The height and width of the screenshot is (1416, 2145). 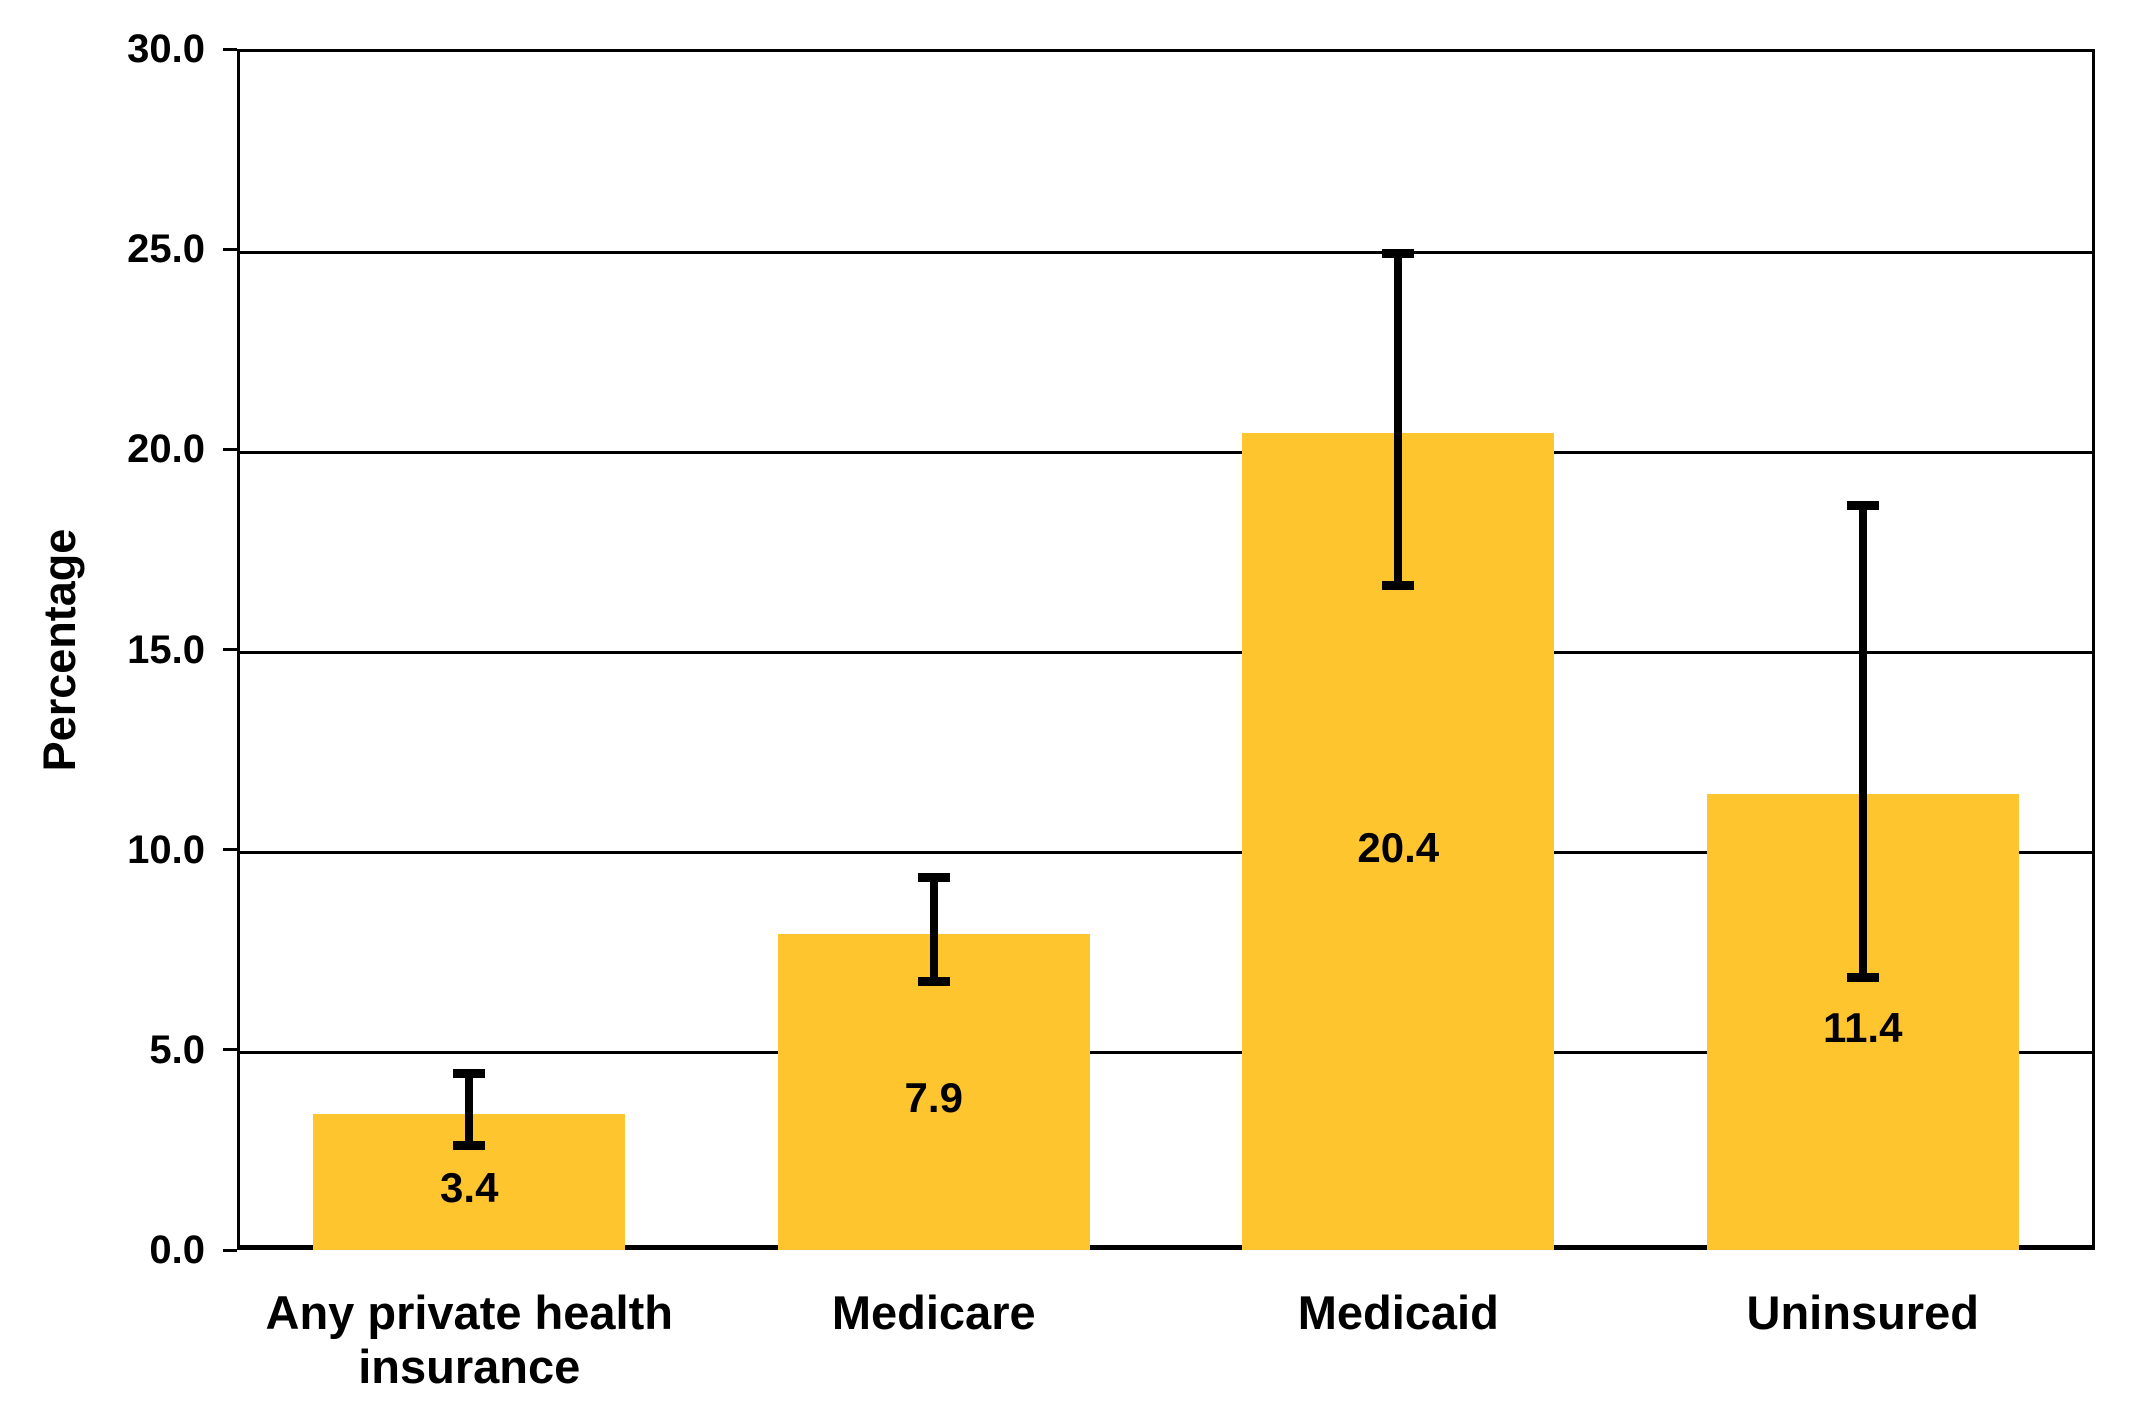 I want to click on y-tick-label: 30.0, so click(x=166, y=49).